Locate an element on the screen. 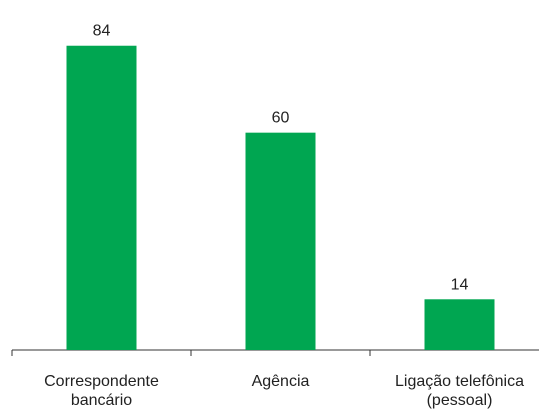  x-tick-label-line: Agência is located at coordinates (281, 381).